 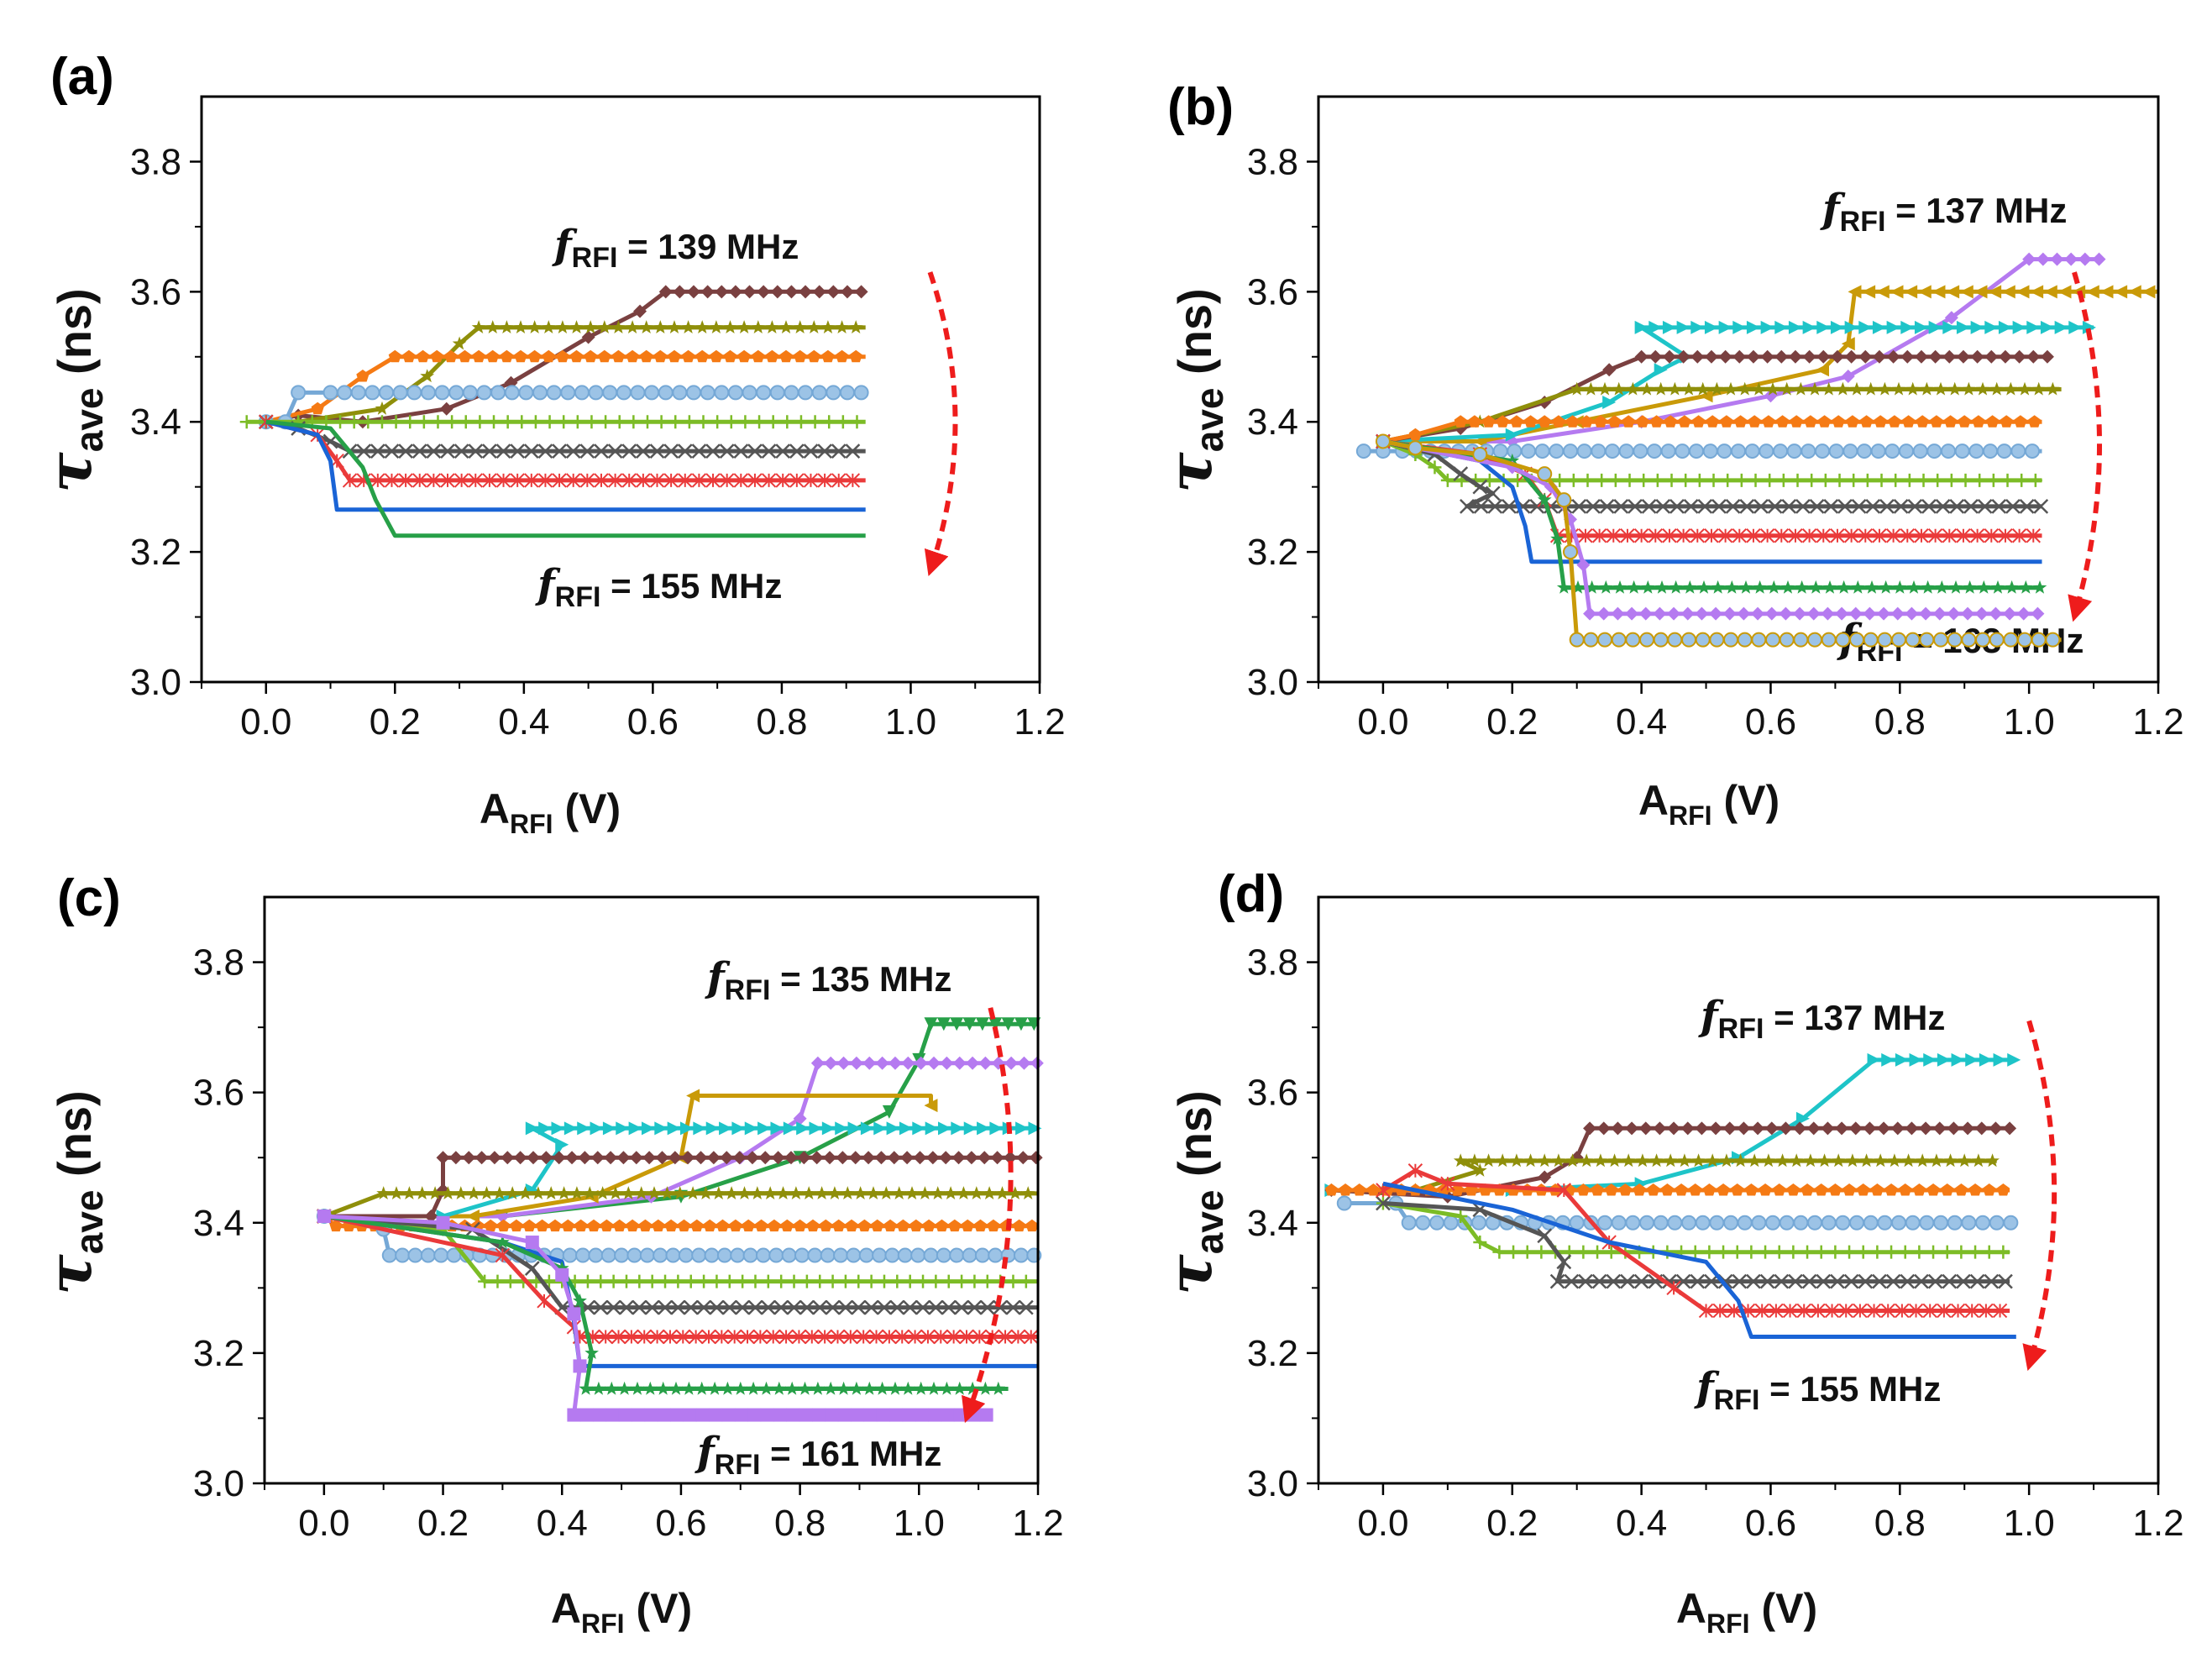 I want to click on x-tick-label: 1.2, so click(x=2158, y=722).